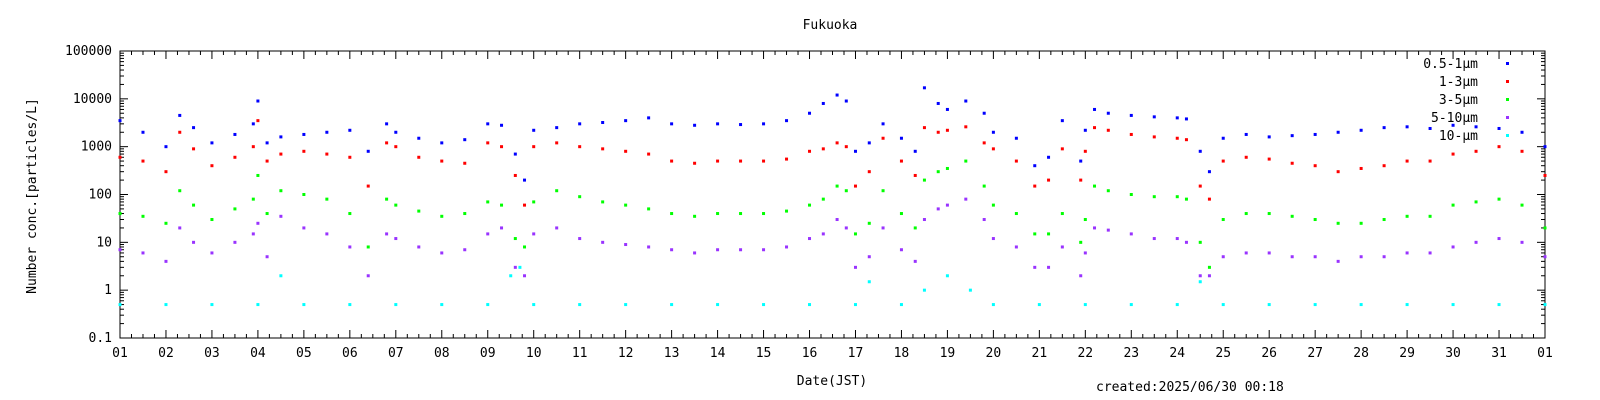 Image resolution: width=1600 pixels, height=400 pixels. Describe the element at coordinates (1458, 100) in the screenshot. I see `legend-label: 3-5μm` at that location.